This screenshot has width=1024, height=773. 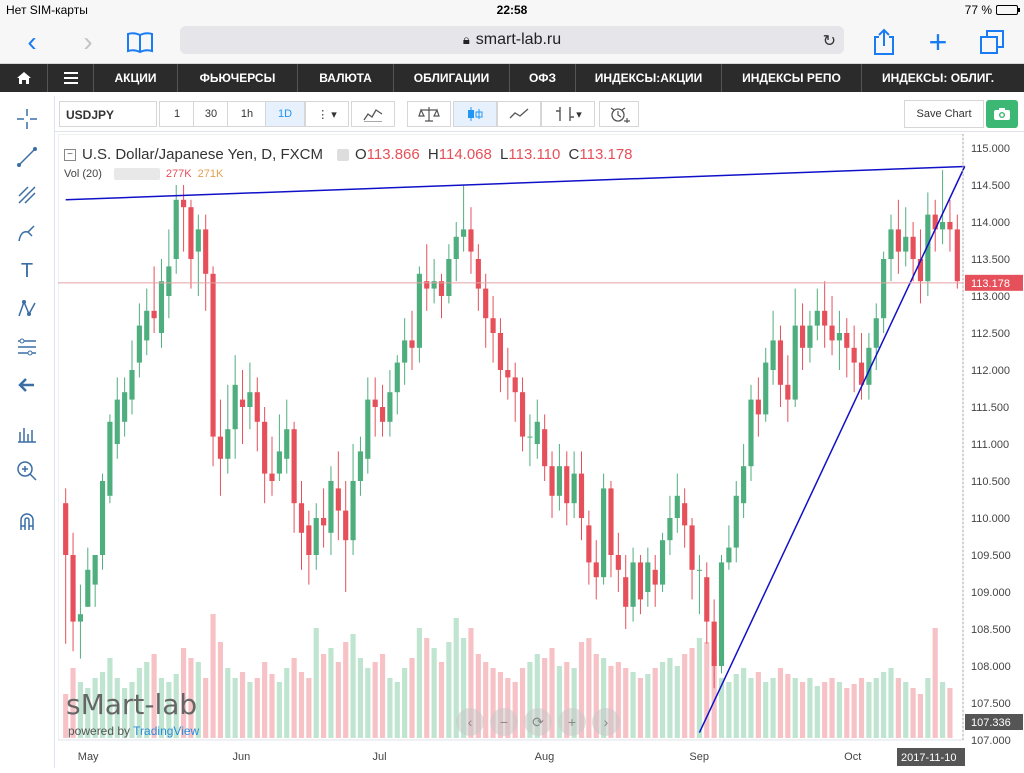 I want to click on save-chart-button: Save Chart, so click(x=944, y=114).